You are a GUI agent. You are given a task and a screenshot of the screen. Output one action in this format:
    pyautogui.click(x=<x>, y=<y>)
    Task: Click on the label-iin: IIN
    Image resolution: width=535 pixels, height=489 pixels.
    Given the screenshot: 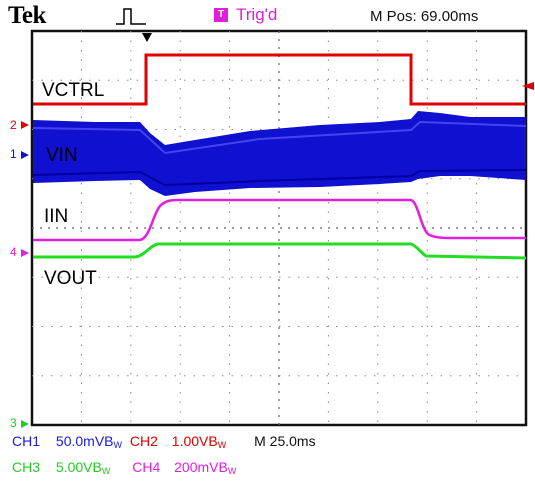 What is the action you would take?
    pyautogui.click(x=56, y=216)
    